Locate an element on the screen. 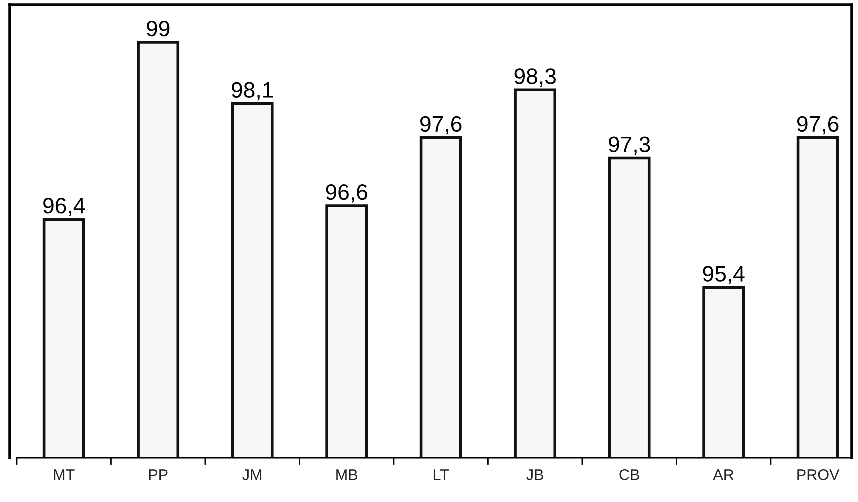 This screenshot has height=502, width=858. x-tick-label: MT is located at coordinates (64, 475).